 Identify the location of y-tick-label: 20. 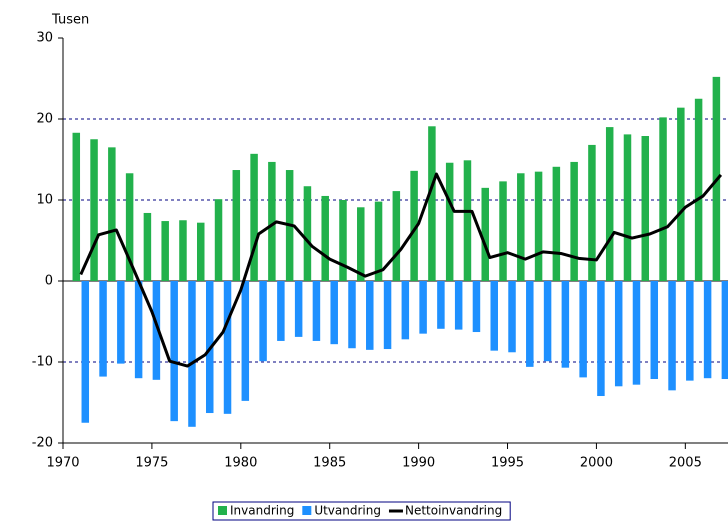
(44, 119).